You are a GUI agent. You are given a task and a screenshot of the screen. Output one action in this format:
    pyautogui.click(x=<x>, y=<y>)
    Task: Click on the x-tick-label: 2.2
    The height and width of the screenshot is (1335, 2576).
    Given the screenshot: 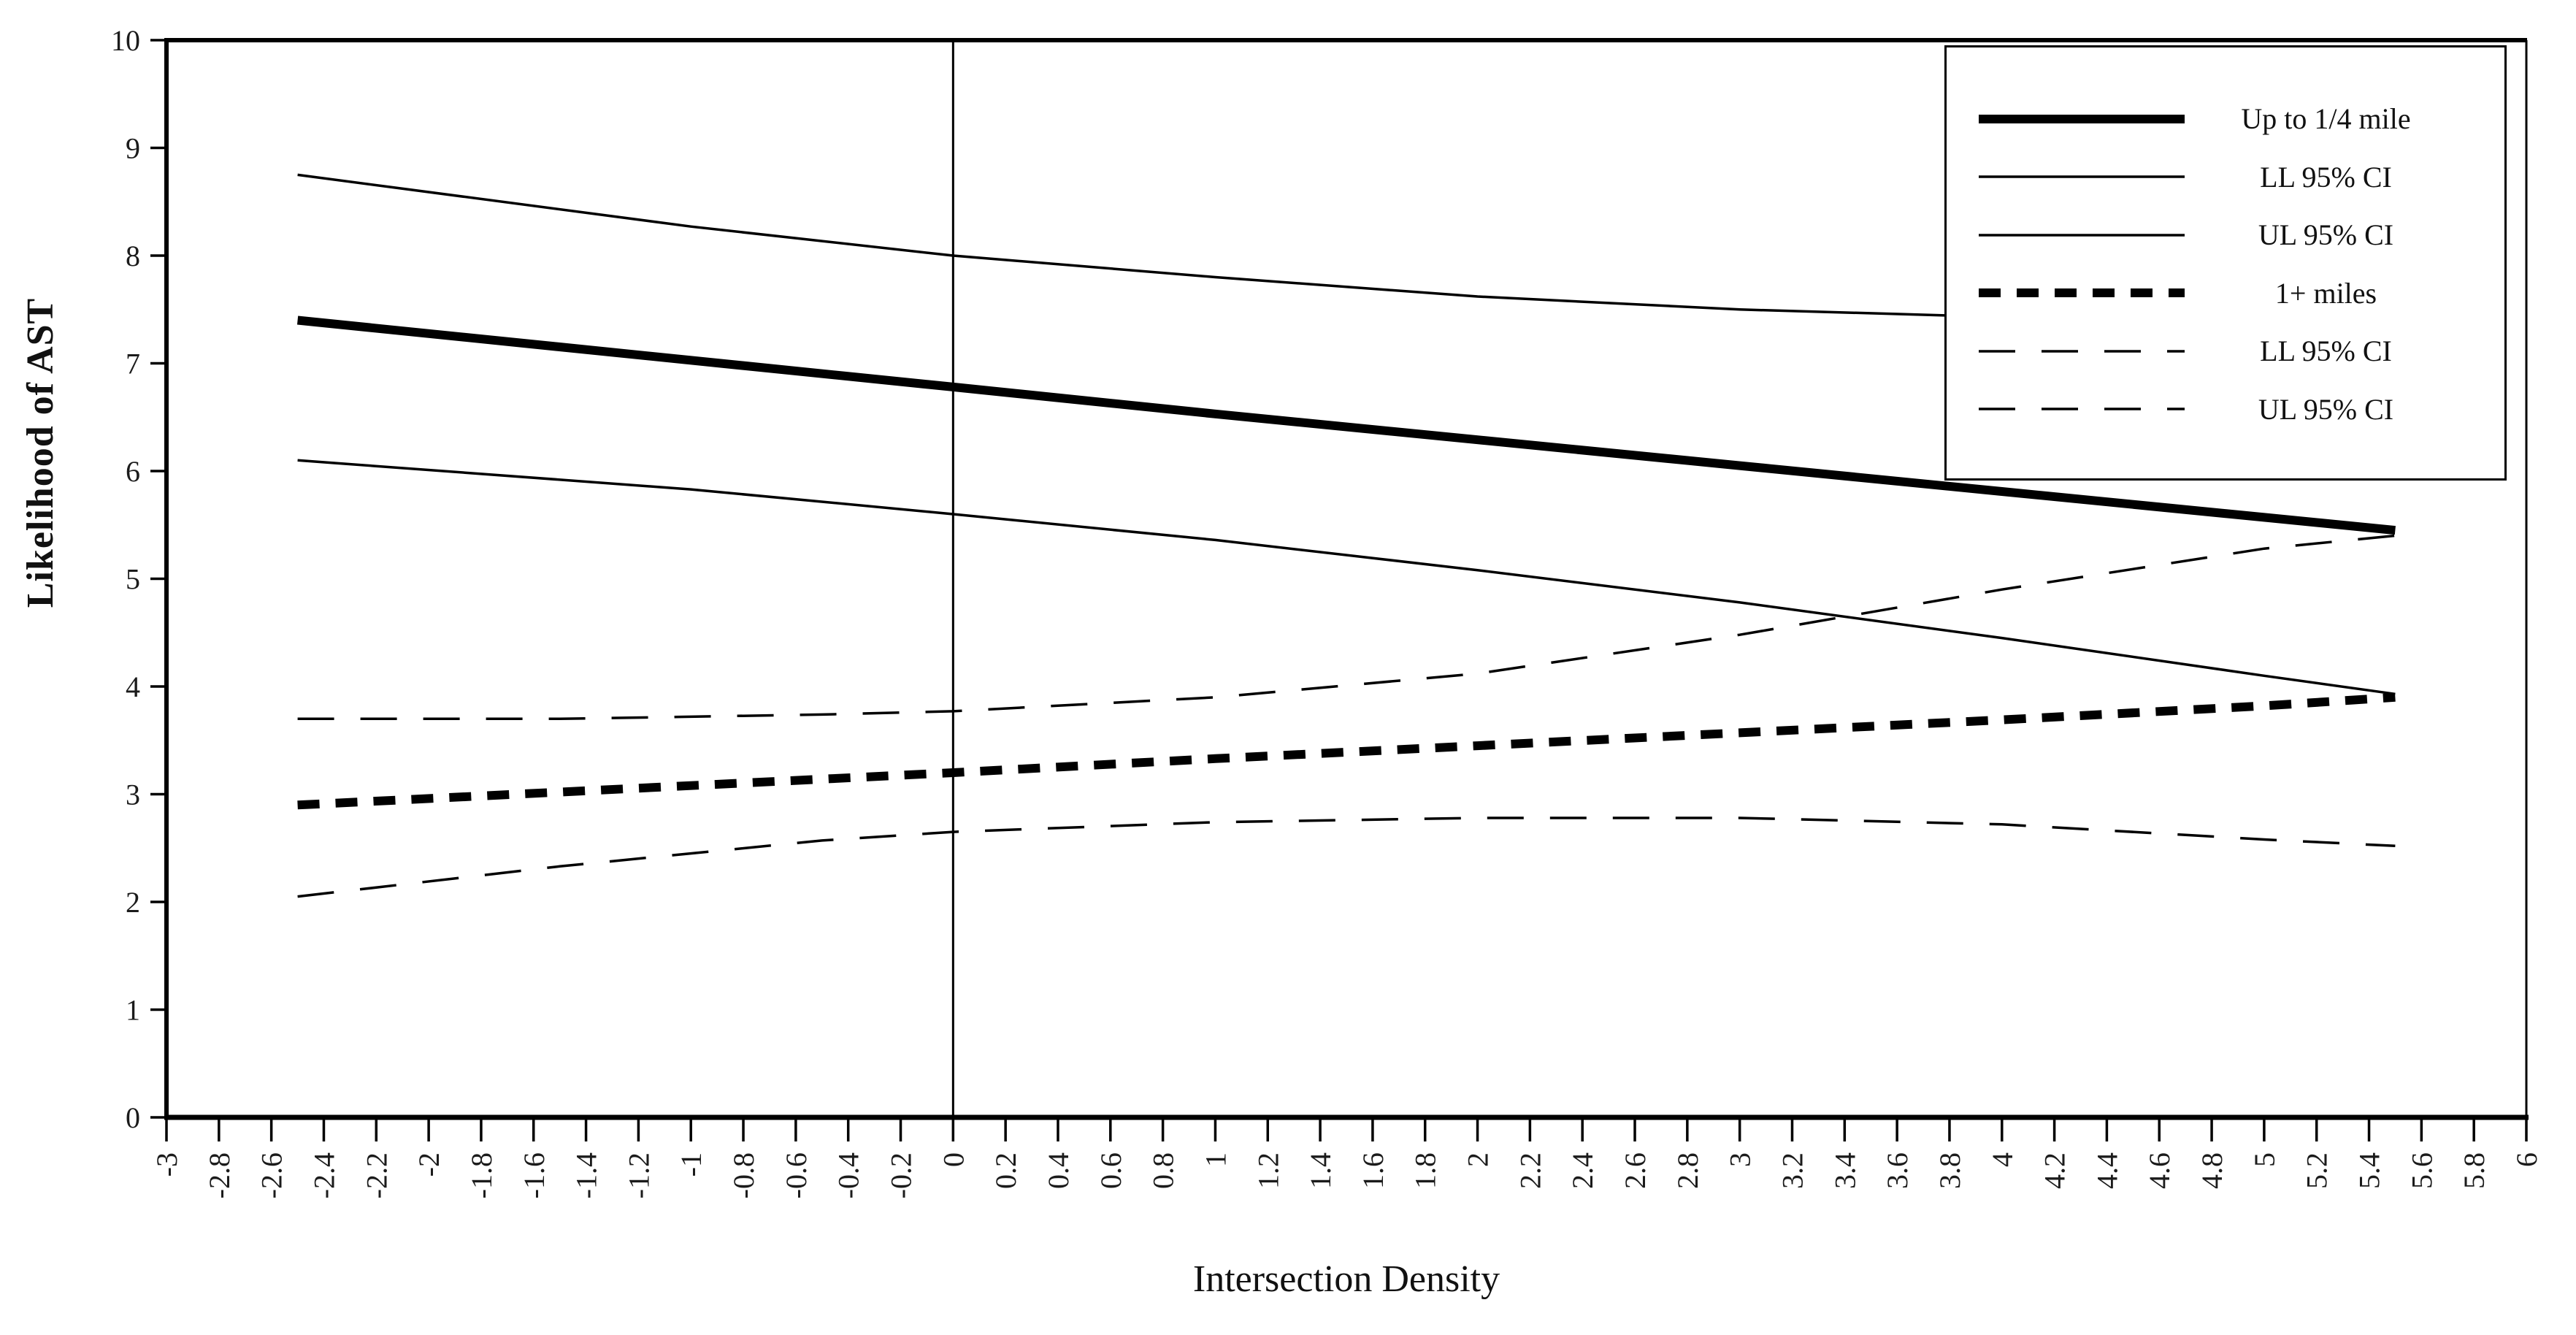 What is the action you would take?
    pyautogui.click(x=1530, y=1170)
    